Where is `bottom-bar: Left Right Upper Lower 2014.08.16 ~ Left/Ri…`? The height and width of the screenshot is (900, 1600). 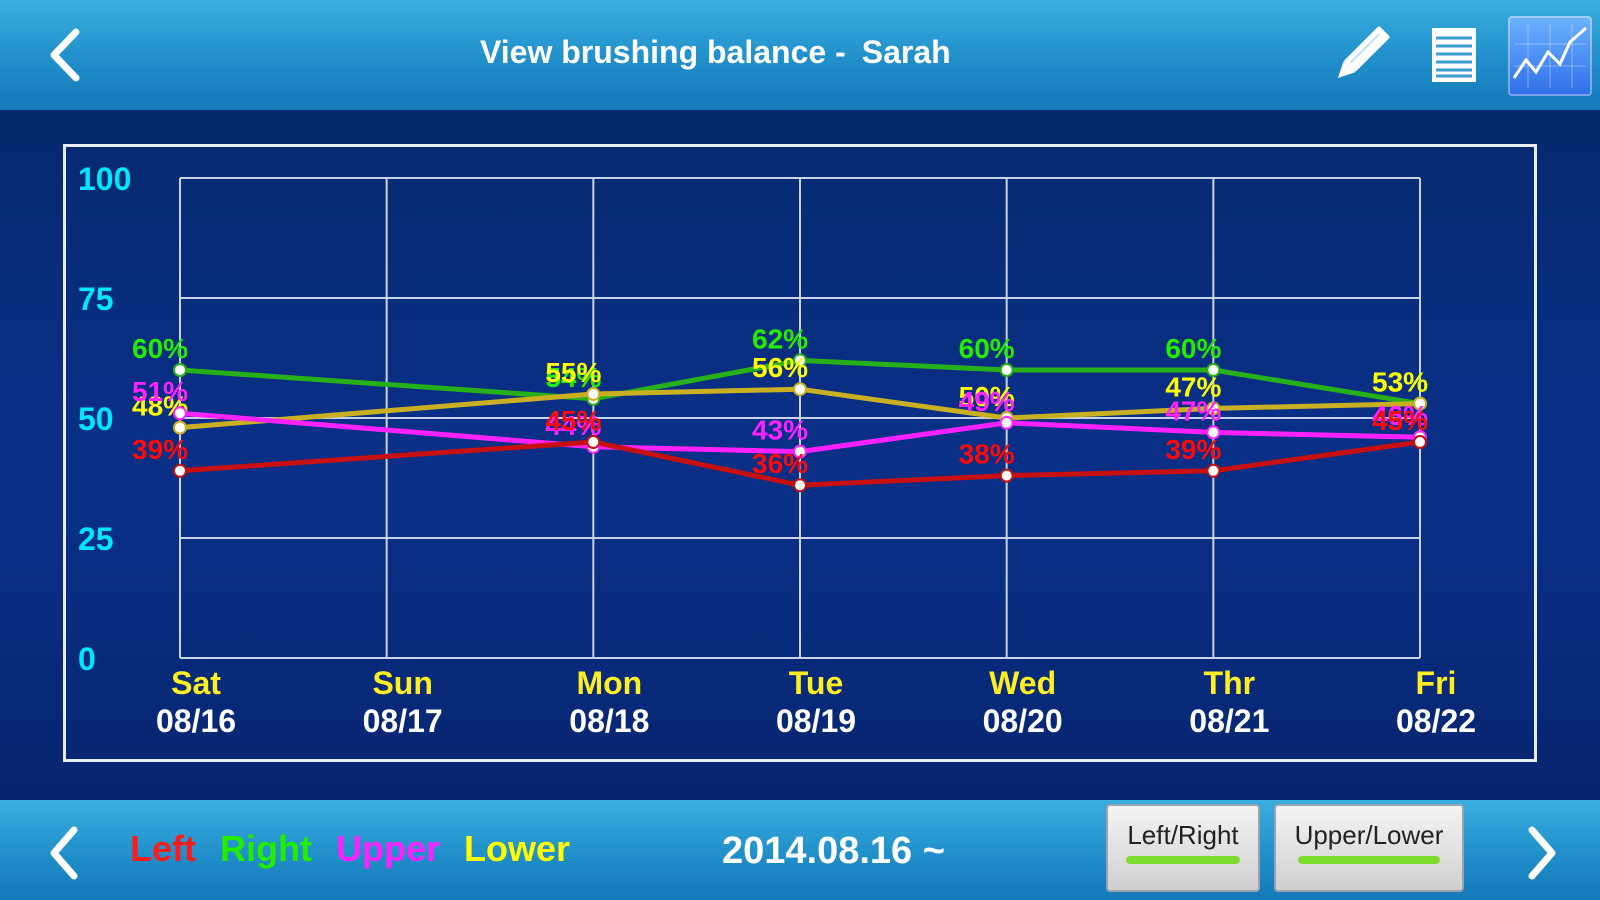 bottom-bar: Left Right Upper Lower 2014.08.16 ~ Left/Ri… is located at coordinates (800, 850).